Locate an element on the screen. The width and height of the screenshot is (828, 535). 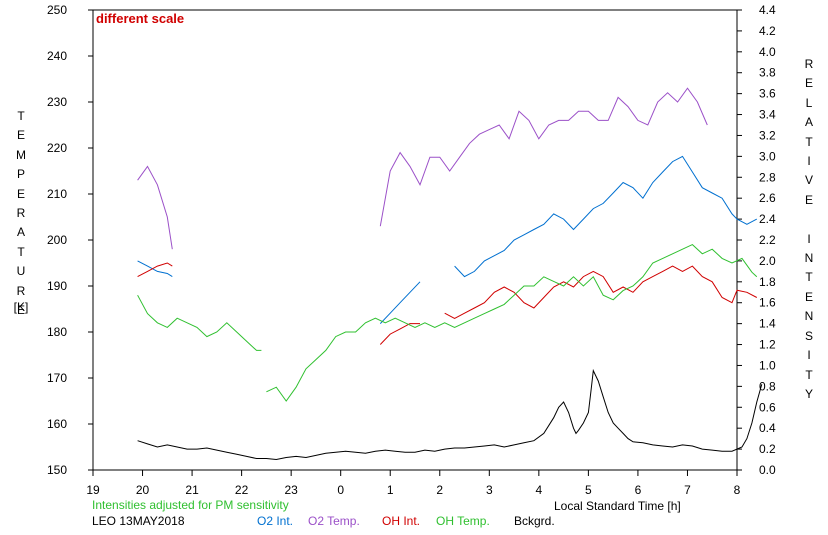
right-tick-label: 3.2 is located at coordinates (767, 135).